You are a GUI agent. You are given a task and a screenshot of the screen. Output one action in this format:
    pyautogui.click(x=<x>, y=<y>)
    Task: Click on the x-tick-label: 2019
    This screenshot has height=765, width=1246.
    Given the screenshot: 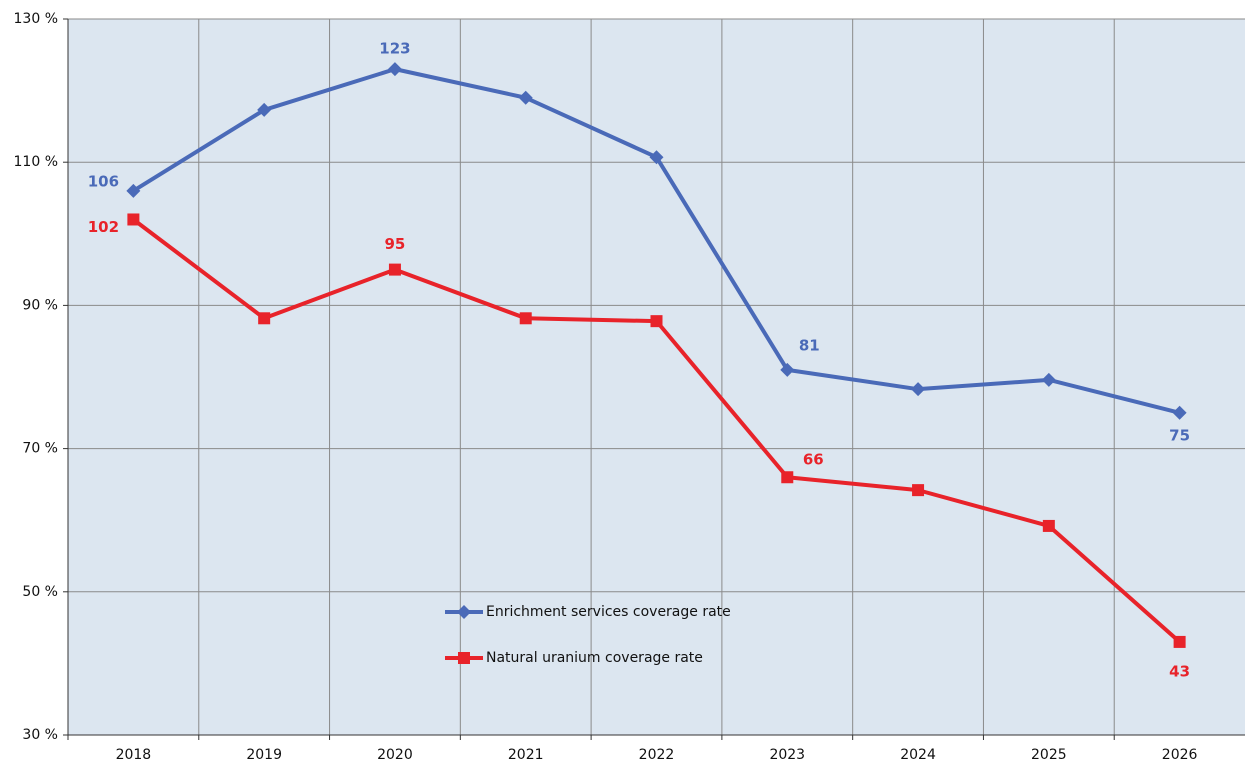 What is the action you would take?
    pyautogui.click(x=264, y=755)
    